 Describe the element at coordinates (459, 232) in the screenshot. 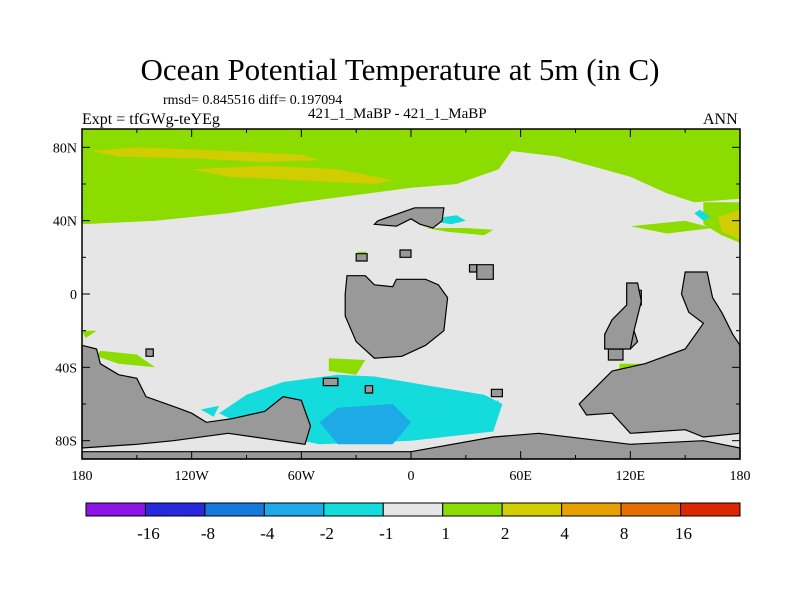

I see `region-north-green-strip` at that location.